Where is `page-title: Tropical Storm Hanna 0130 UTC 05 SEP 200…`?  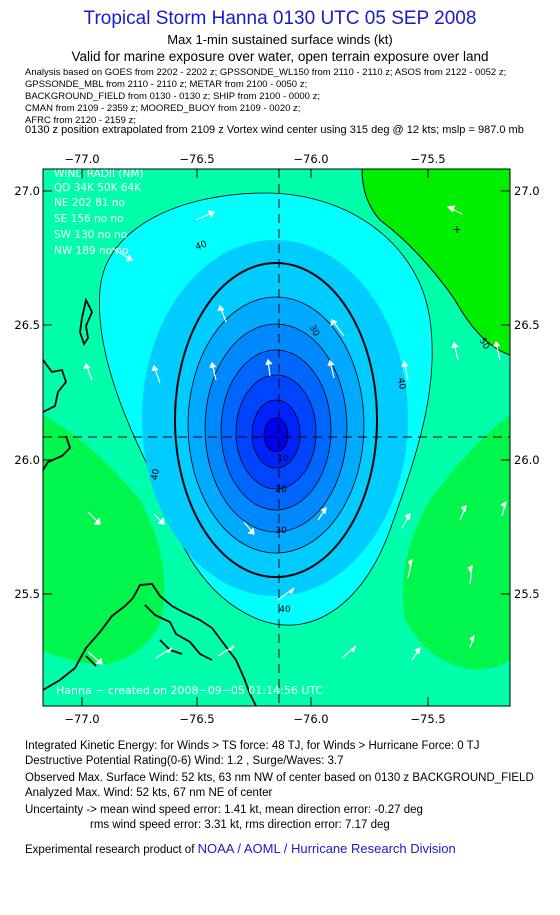 page-title: Tropical Storm Hanna 0130 UTC 05 SEP 200… is located at coordinates (280, 18).